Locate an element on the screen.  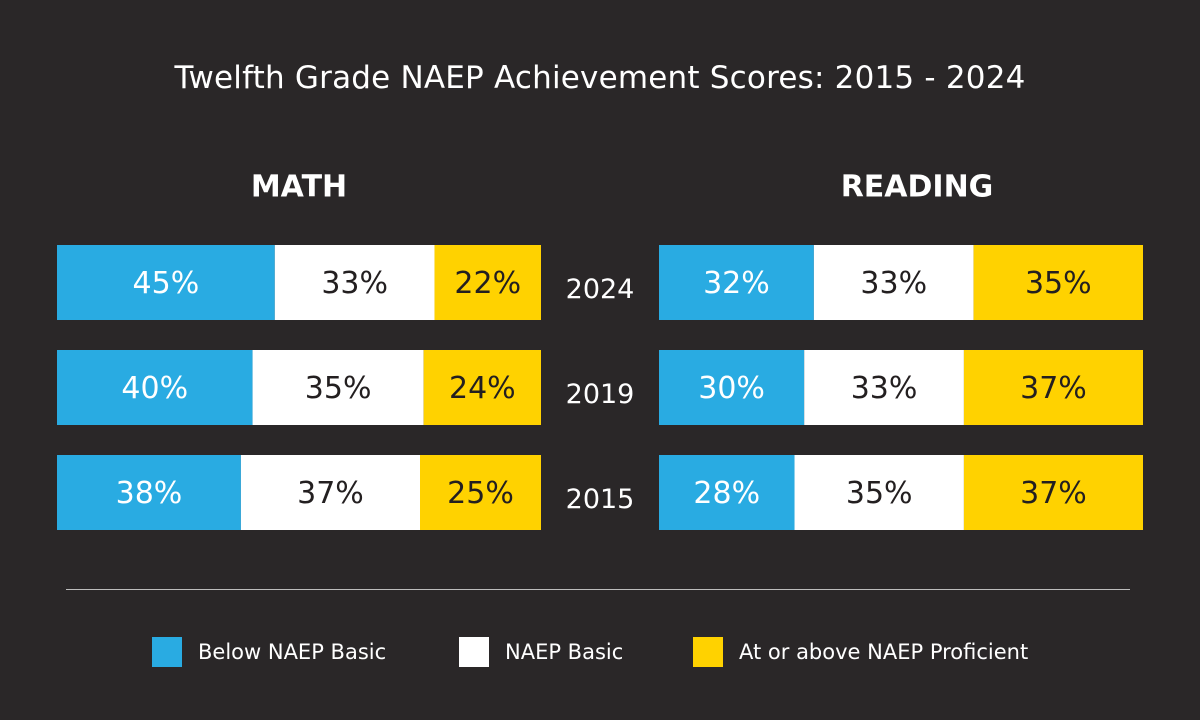
bar-reading-2019-below-basic is located at coordinates (732, 387).